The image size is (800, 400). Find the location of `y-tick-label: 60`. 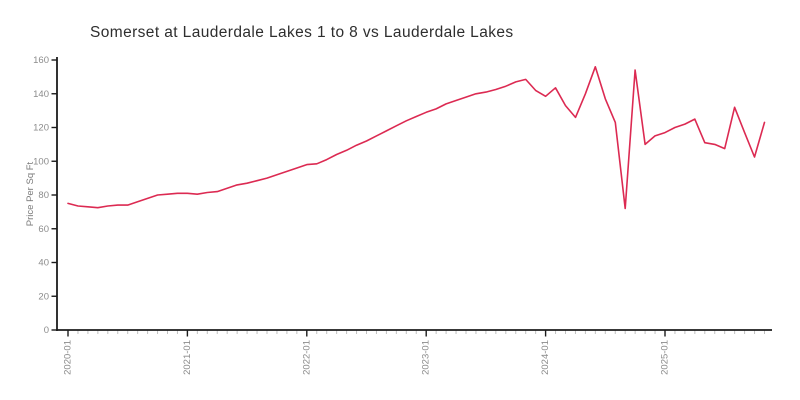

y-tick-label: 60 is located at coordinates (43, 229).